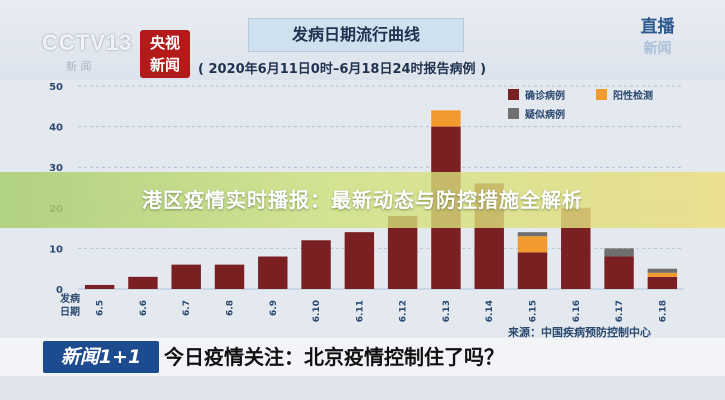 Image resolution: width=725 pixels, height=400 pixels. What do you see at coordinates (620, 311) in the screenshot?
I see `x-tick-label: 6.17` at bounding box center [620, 311].